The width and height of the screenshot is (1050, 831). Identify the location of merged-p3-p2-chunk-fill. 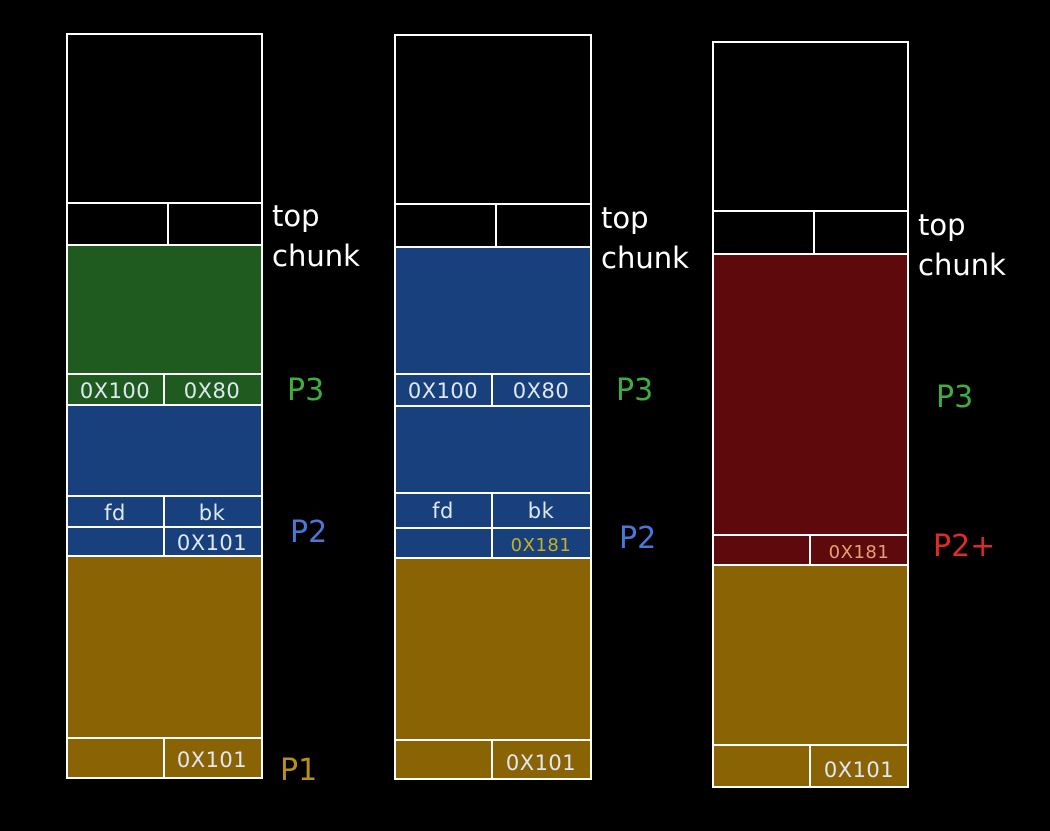
(810, 409).